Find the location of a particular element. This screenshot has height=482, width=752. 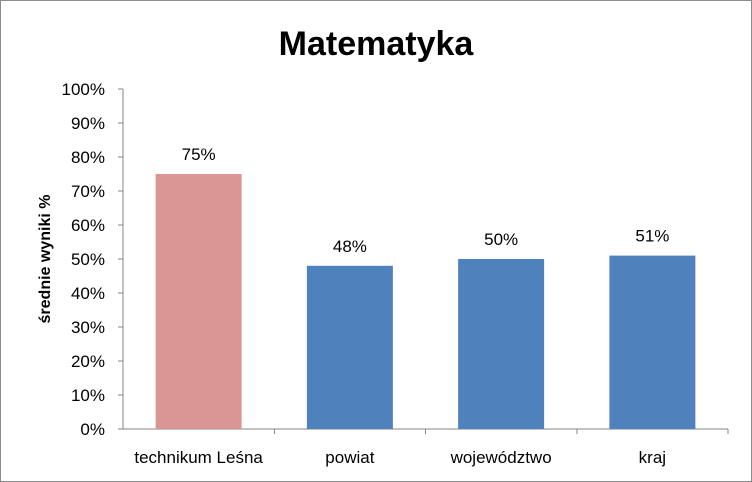

y-tick-label: 70% is located at coordinates (88, 191).